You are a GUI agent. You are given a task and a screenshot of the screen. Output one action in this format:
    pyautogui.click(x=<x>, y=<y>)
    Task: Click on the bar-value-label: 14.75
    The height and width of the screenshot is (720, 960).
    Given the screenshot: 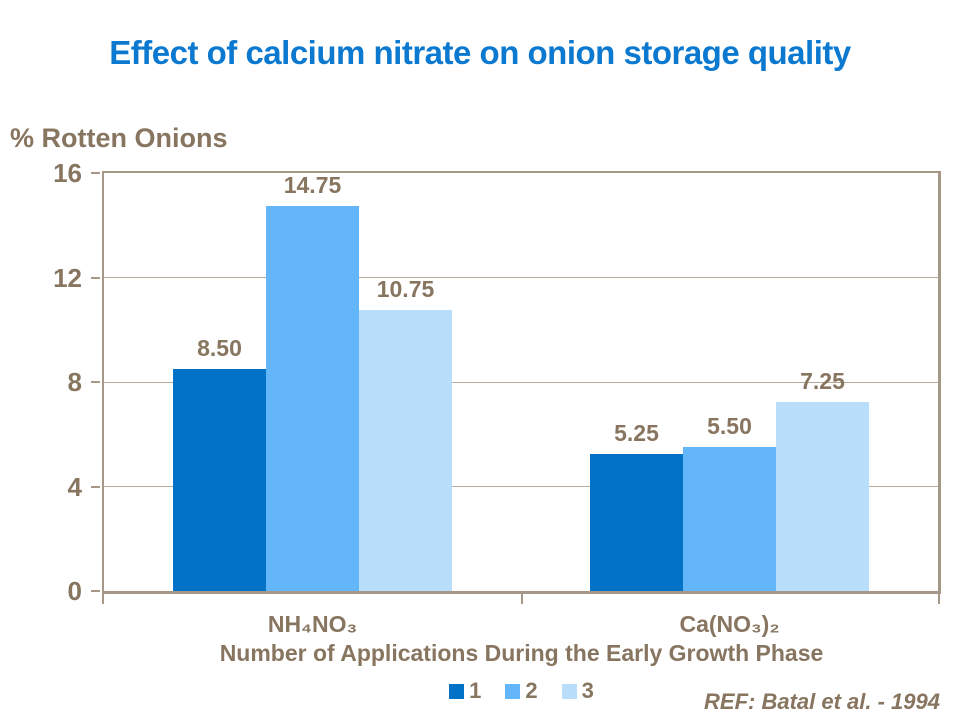 What is the action you would take?
    pyautogui.click(x=312, y=184)
    